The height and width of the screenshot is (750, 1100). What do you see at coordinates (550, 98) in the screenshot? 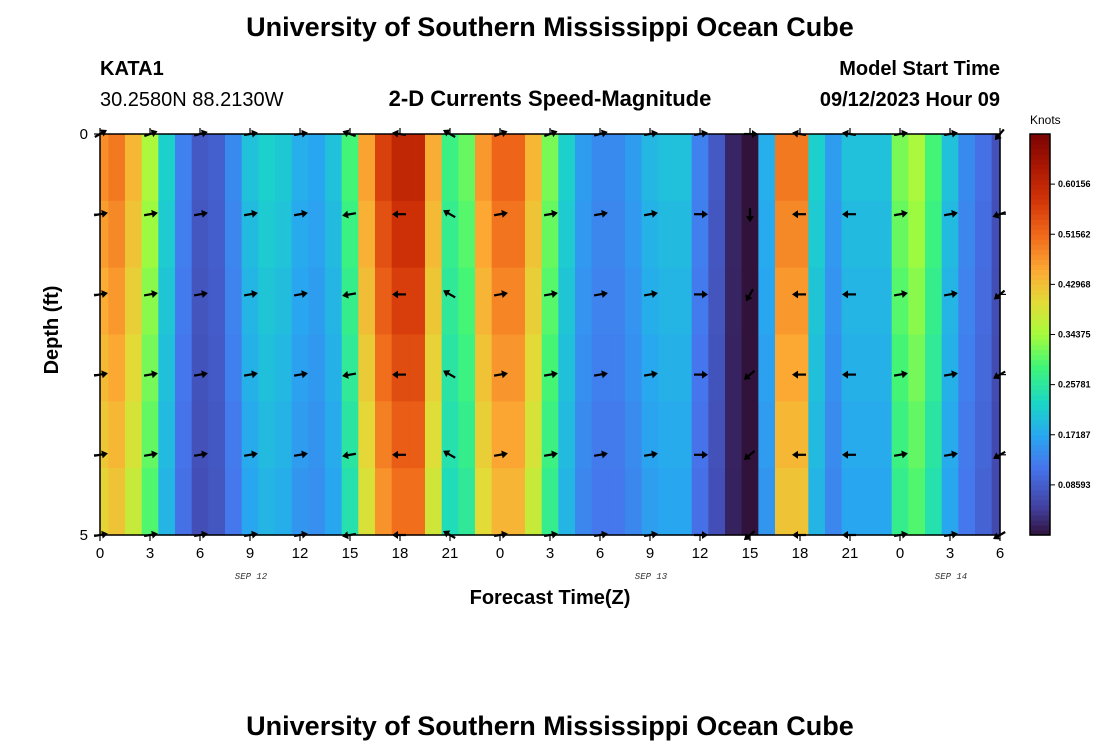
I see `plot-title: 2-D Currents Speed-Magnitude` at bounding box center [550, 98].